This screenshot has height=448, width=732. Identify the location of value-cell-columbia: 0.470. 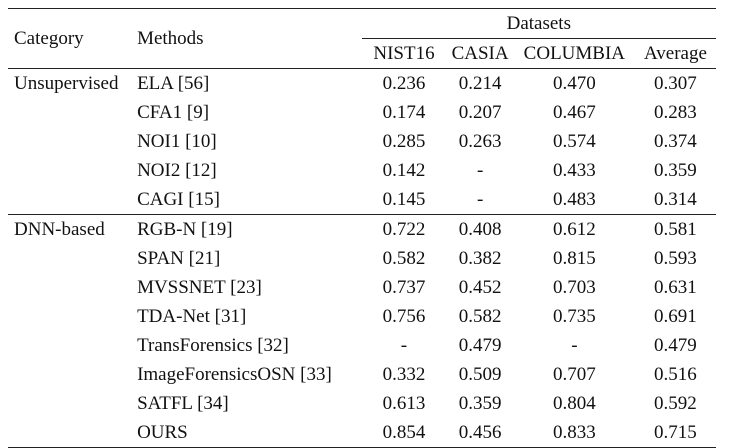
(574, 83).